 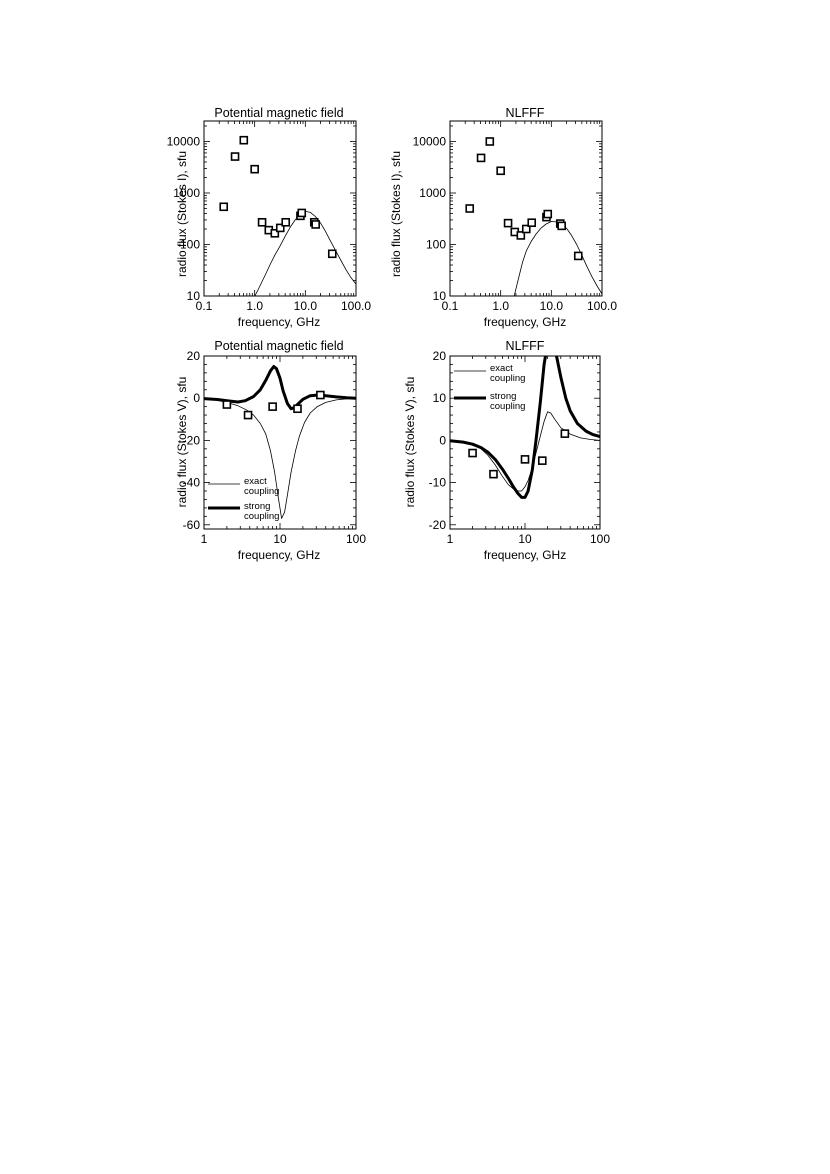 What do you see at coordinates (192, 525) in the screenshot?
I see `y-tick-label: -60` at bounding box center [192, 525].